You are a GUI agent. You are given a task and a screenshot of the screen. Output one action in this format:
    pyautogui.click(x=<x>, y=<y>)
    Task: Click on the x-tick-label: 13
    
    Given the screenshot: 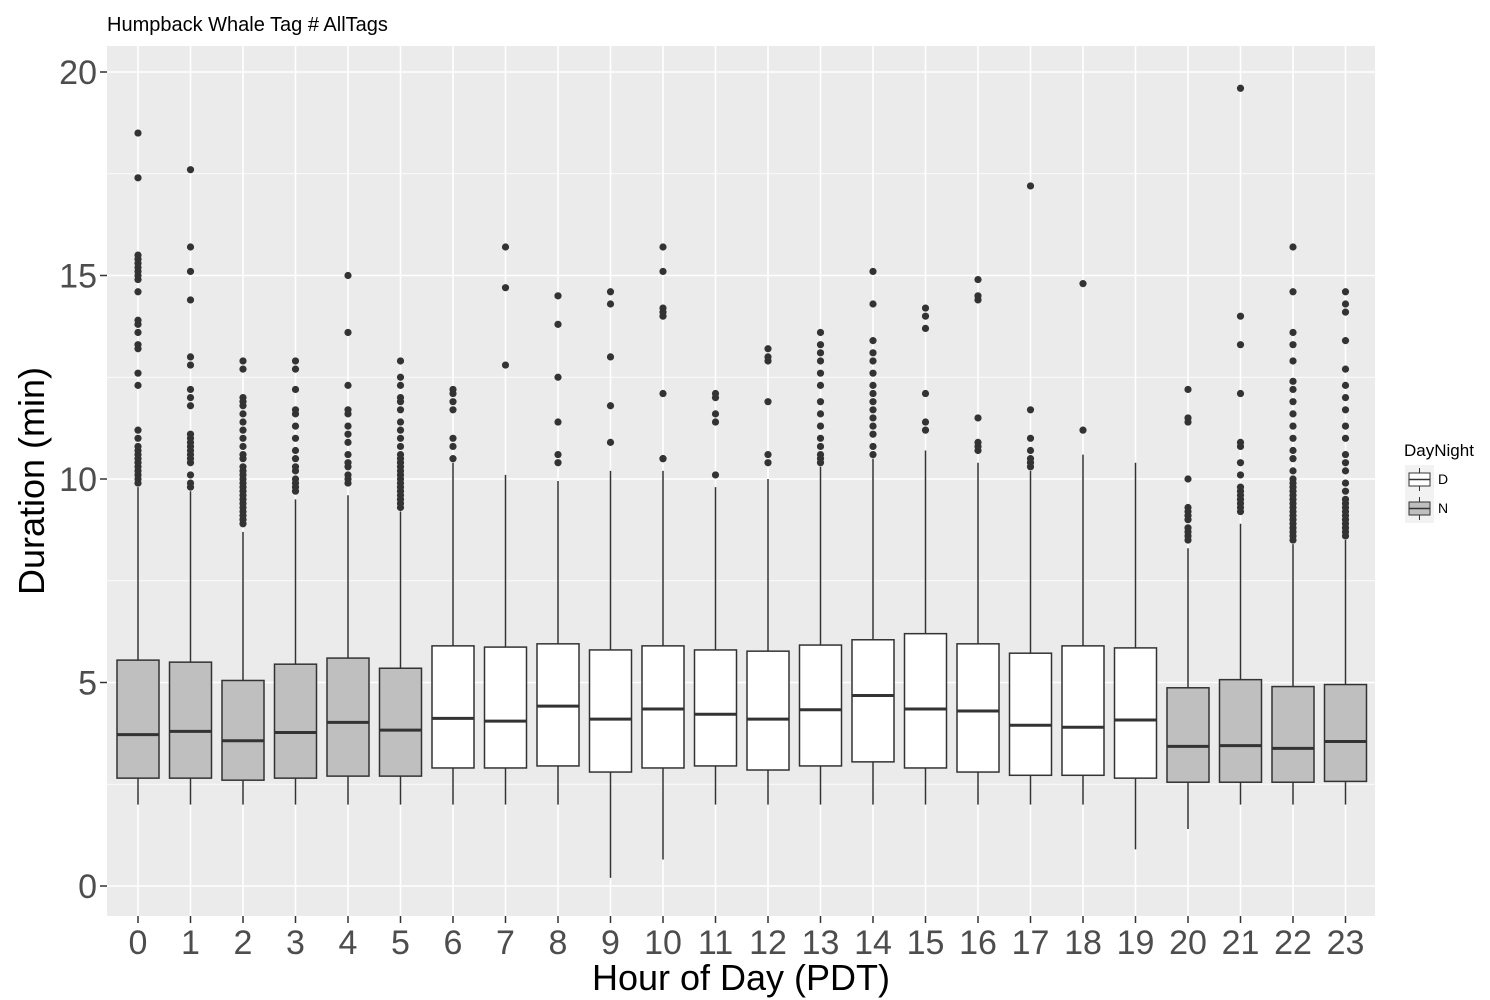 What is the action you would take?
    pyautogui.click(x=821, y=943)
    